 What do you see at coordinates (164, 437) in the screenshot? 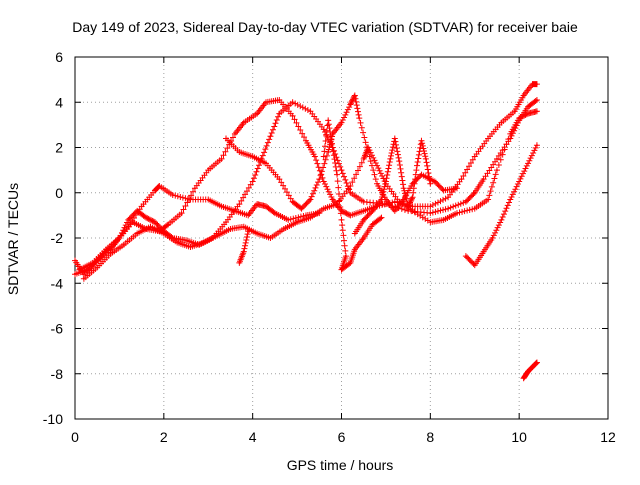
I see `x-tick-label: 2` at bounding box center [164, 437].